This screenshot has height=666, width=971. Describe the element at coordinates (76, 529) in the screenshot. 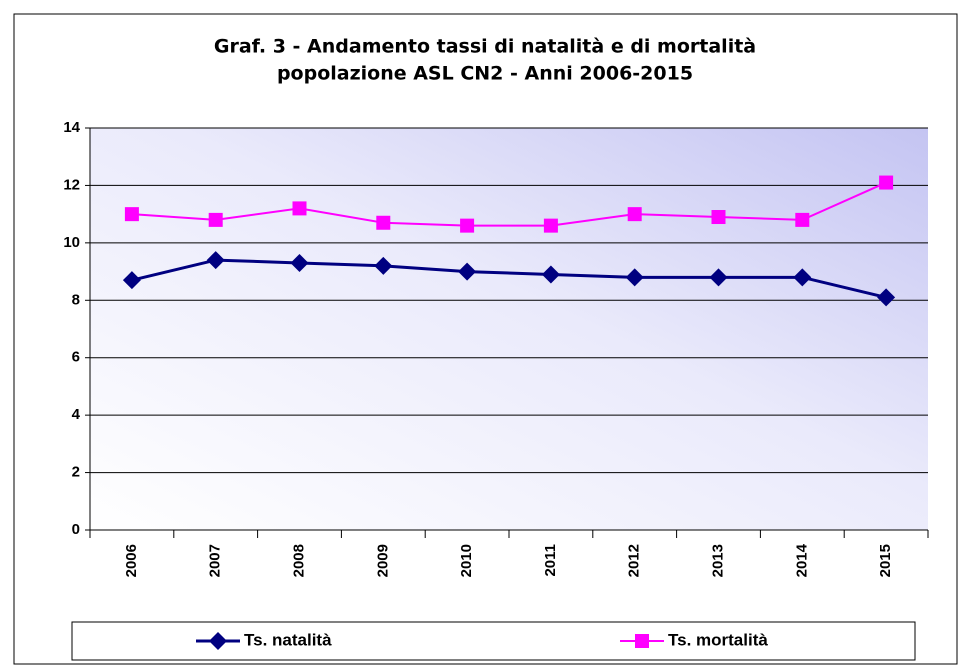

I see `y-tick-label: 0` at that location.